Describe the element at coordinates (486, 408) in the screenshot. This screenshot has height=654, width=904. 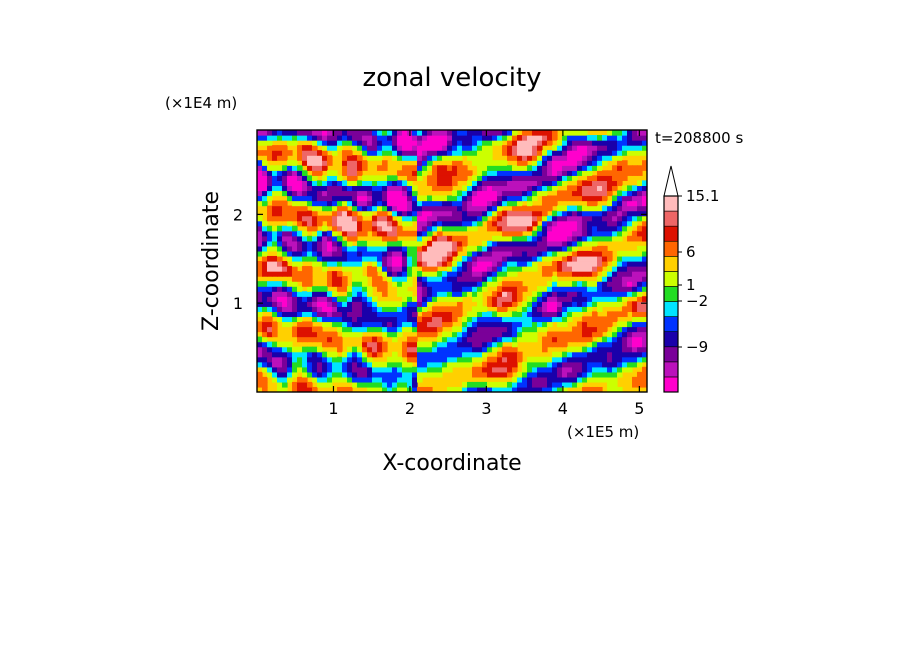
I see `x-tick-label: 3` at that location.